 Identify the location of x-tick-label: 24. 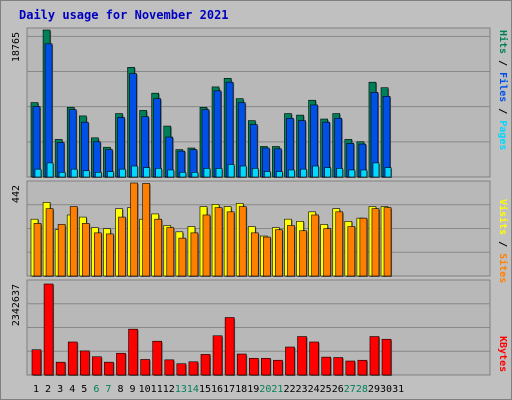
(314, 389).